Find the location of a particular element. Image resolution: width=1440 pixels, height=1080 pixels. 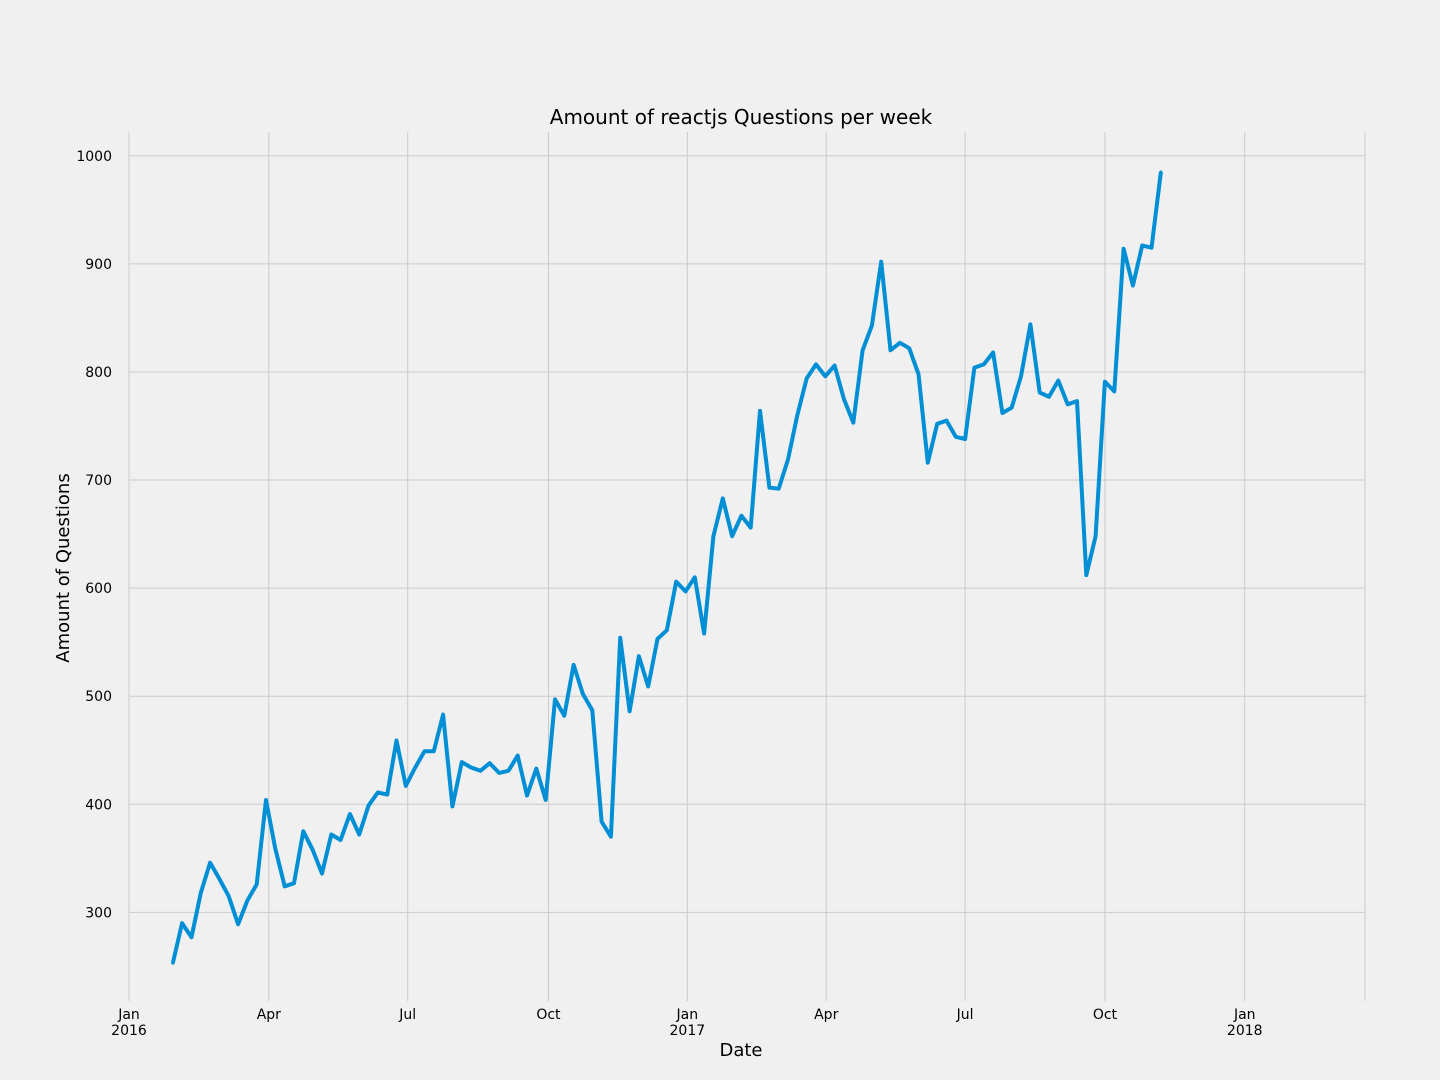

y-tick-label: 900 is located at coordinates (98, 265).